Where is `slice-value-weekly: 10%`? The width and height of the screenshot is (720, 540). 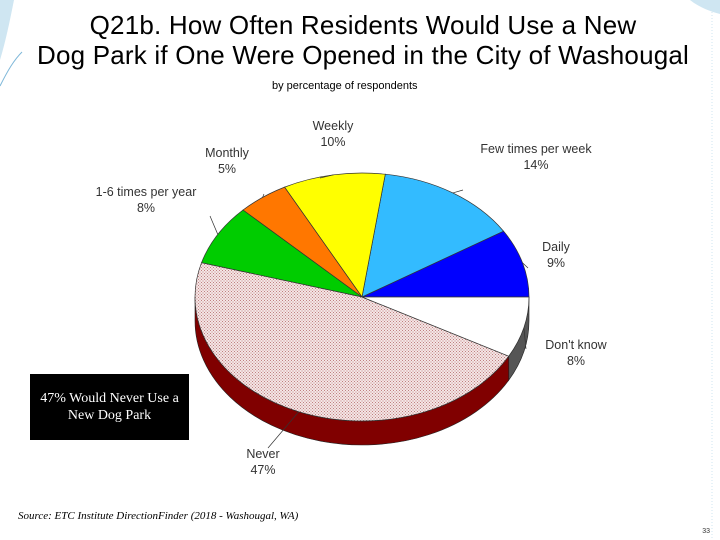
slice-value-weekly: 10% is located at coordinates (332, 142).